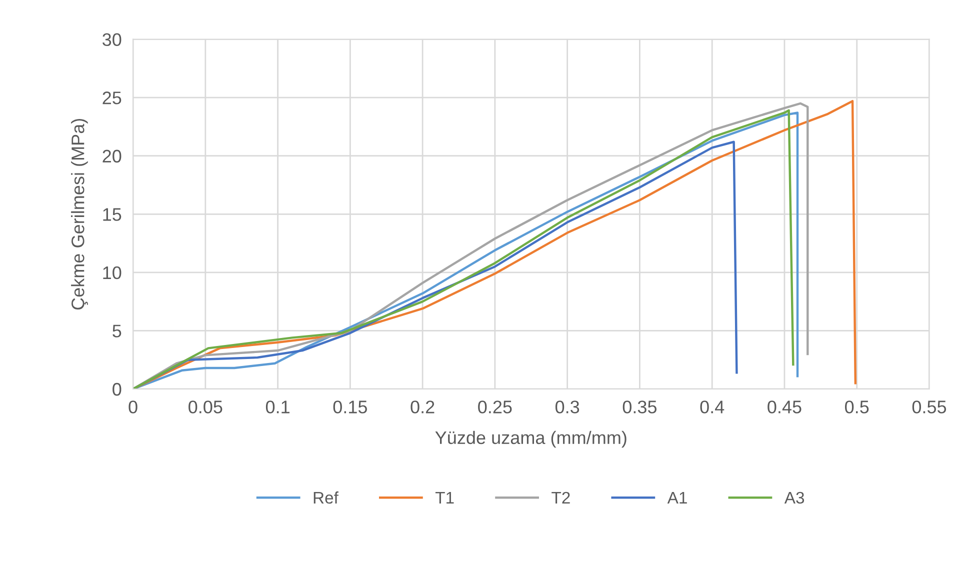  What do you see at coordinates (567, 407) in the screenshot?
I see `x-tick-label: 0.3` at bounding box center [567, 407].